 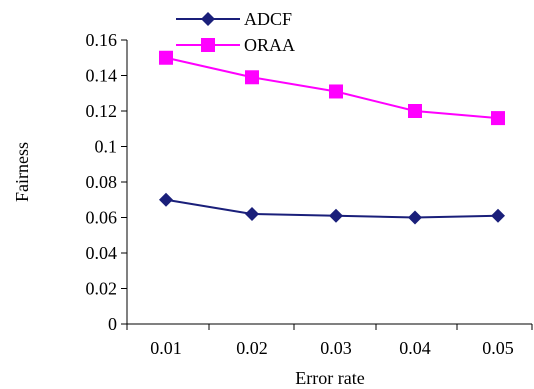 I want to click on series-adcf, so click(x=332, y=208).